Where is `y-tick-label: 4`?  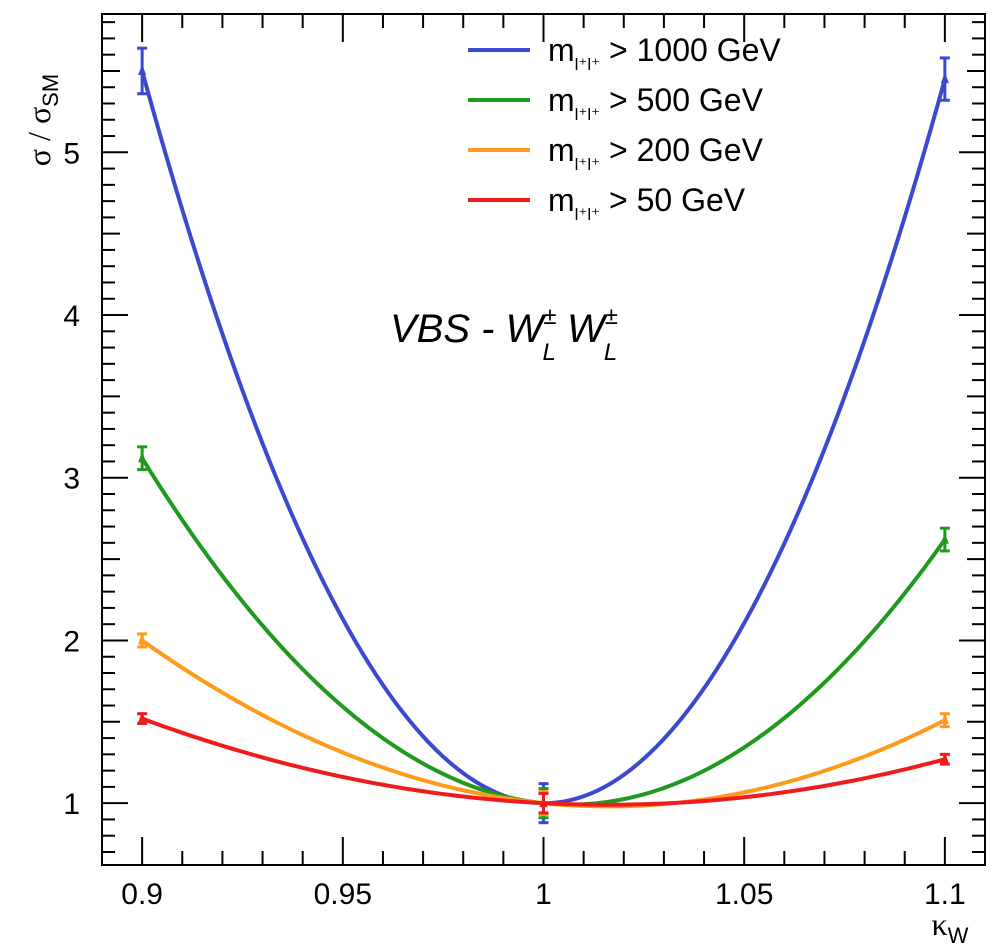
y-tick-label: 4 is located at coordinates (71, 316).